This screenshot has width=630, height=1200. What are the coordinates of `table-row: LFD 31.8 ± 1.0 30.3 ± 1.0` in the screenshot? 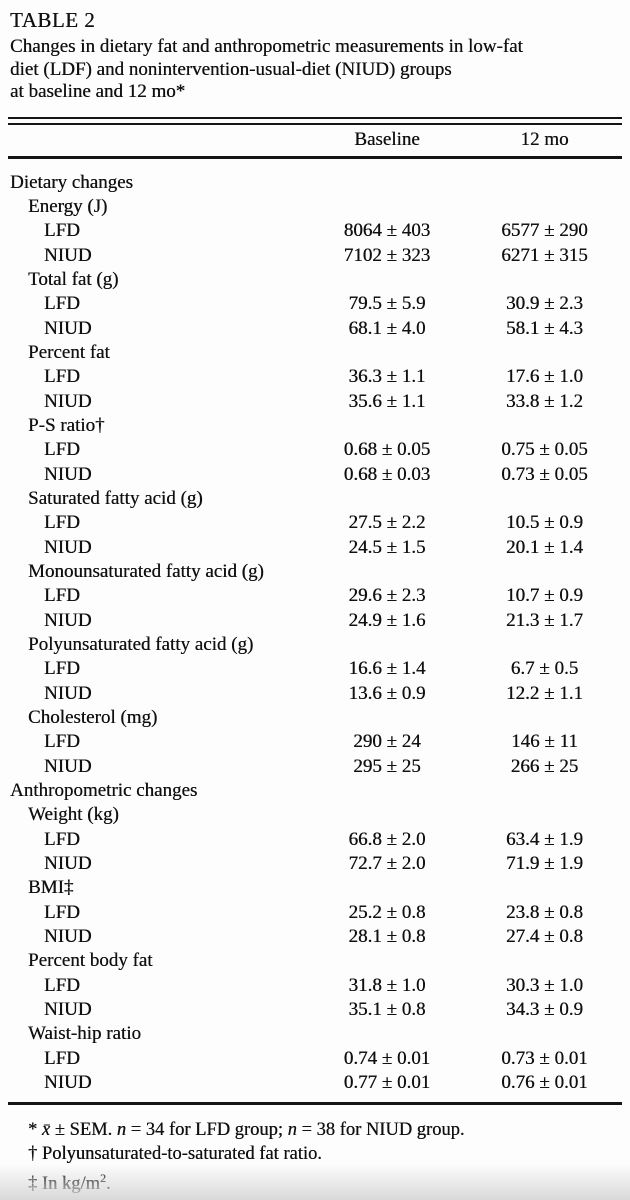 It's located at (315, 986).